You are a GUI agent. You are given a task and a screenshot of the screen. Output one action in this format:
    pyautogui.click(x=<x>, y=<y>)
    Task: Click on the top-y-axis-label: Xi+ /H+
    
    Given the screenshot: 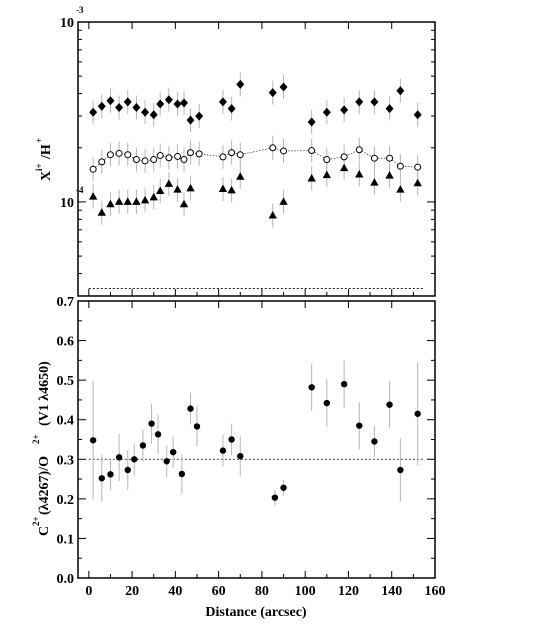 What is the action you would take?
    pyautogui.click(x=44, y=159)
    